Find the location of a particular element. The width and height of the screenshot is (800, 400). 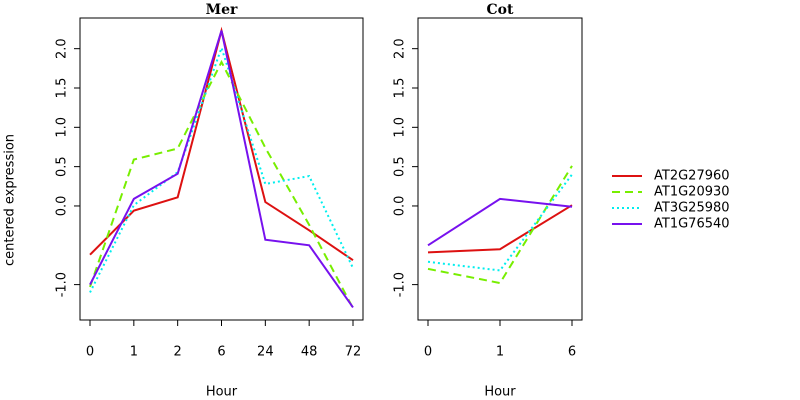

panel-title: Cot is located at coordinates (500, 10).